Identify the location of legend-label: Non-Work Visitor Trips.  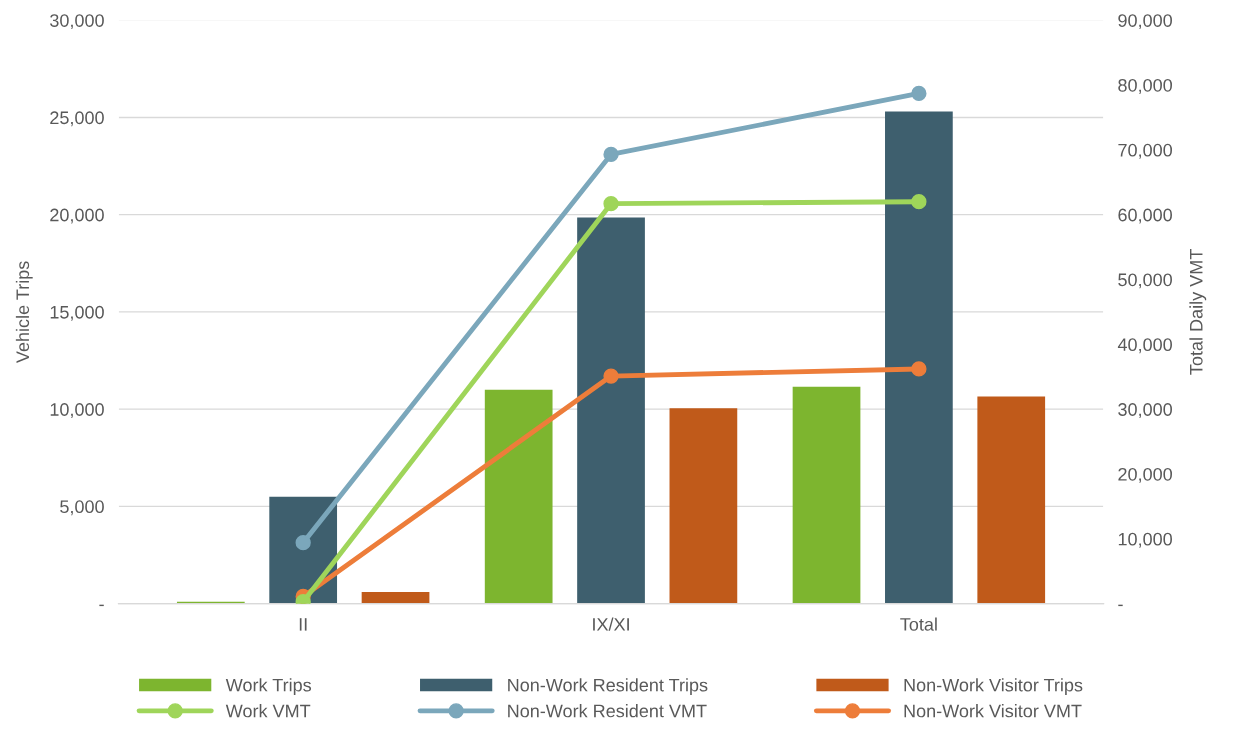
(993, 687).